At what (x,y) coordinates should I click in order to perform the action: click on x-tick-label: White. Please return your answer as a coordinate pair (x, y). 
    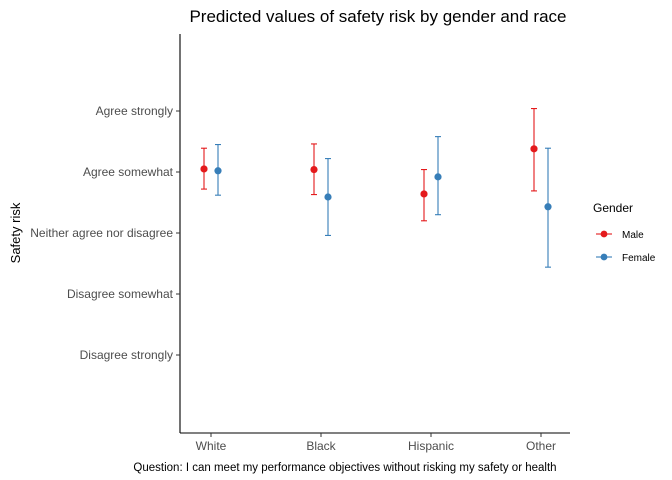
    Looking at the image, I should click on (211, 446).